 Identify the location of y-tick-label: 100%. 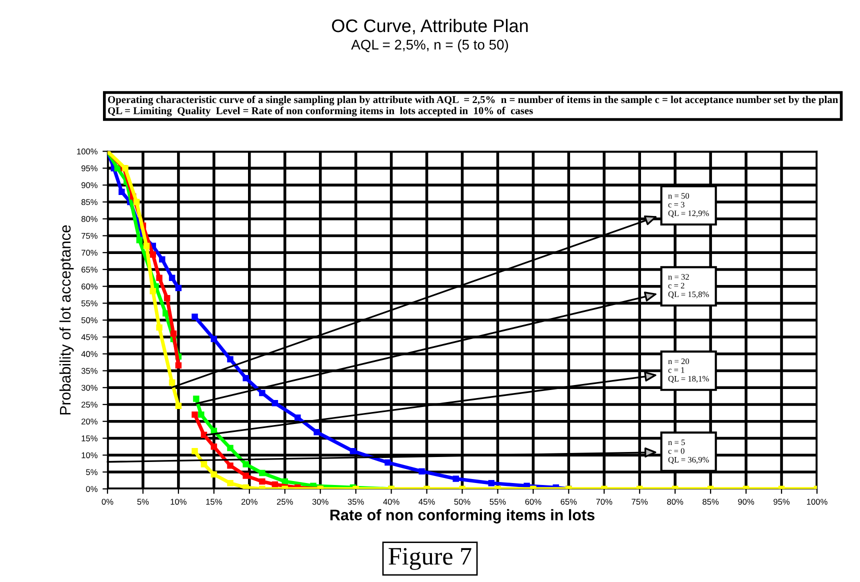
(87, 151).